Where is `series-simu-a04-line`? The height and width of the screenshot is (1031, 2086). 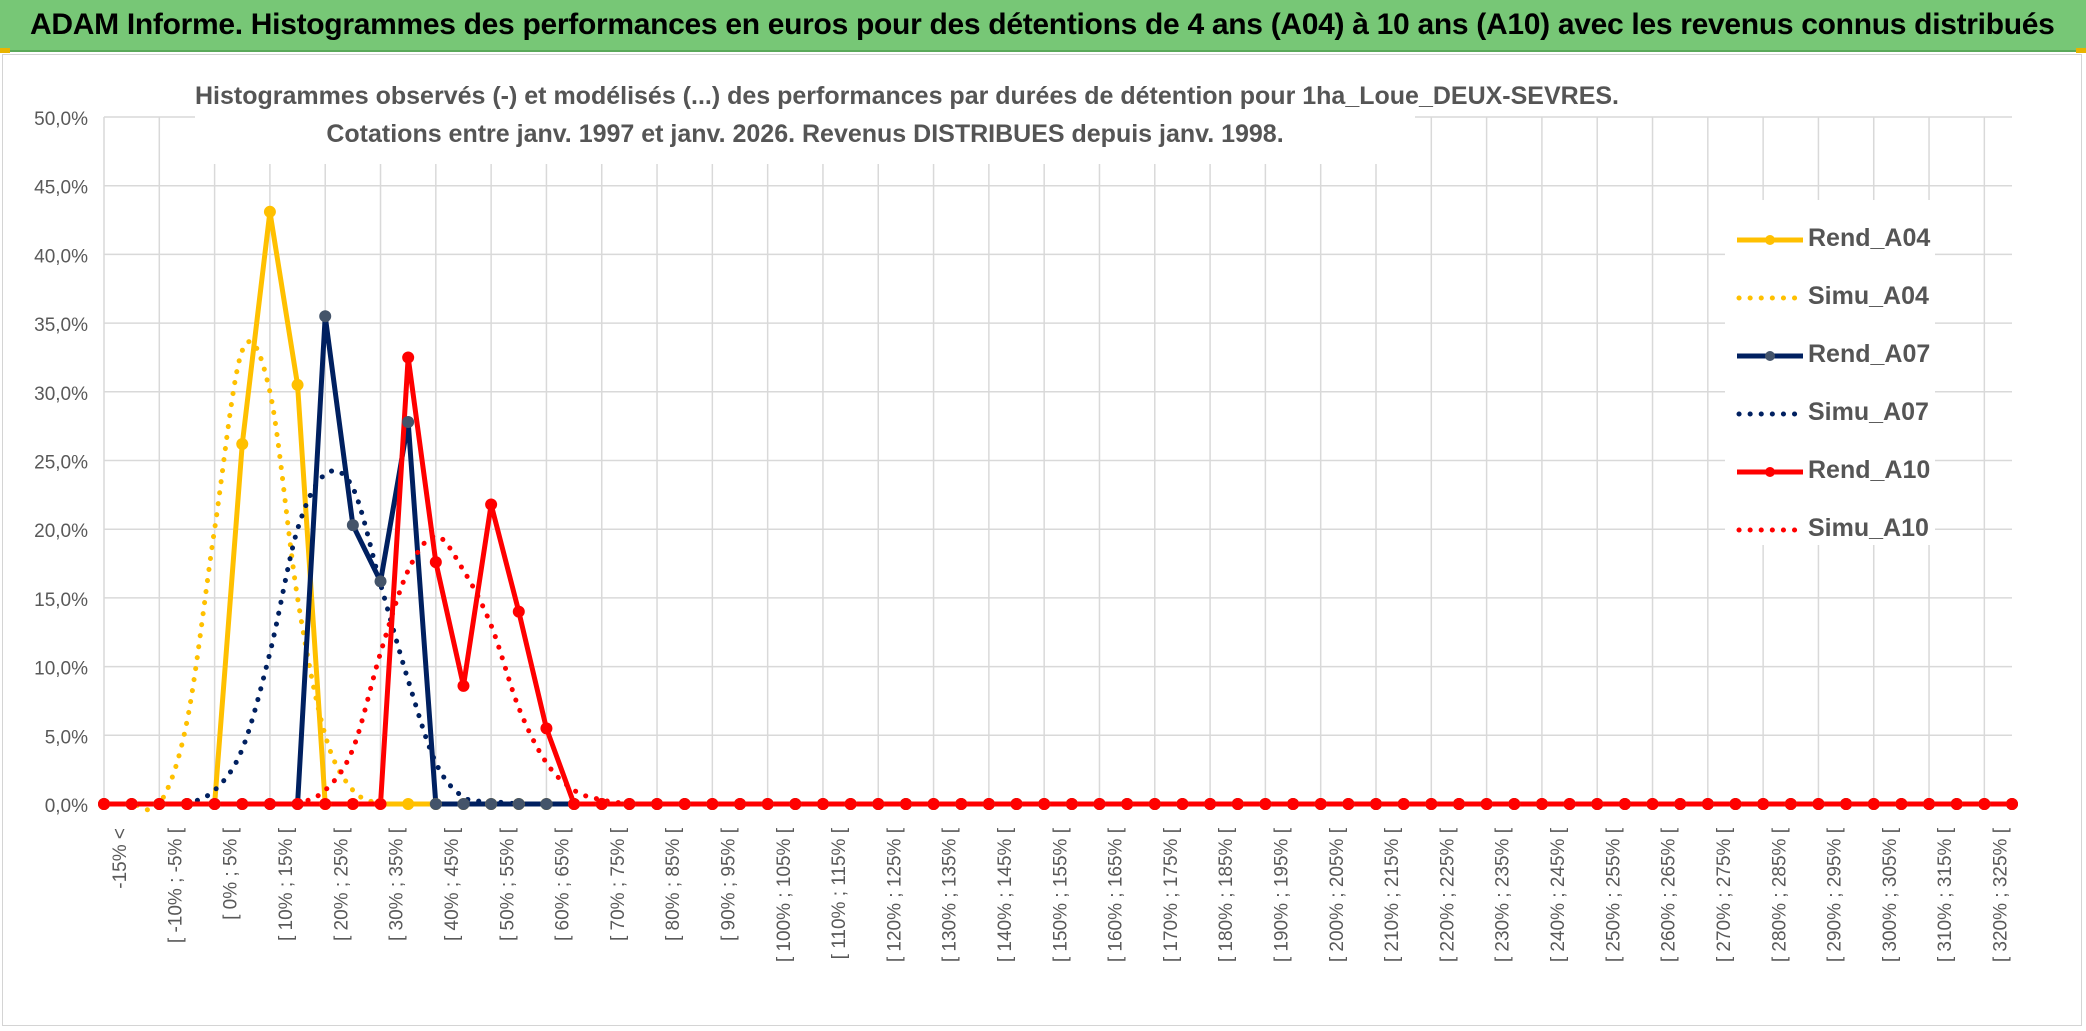 series-simu-a04-line is located at coordinates (242, 576).